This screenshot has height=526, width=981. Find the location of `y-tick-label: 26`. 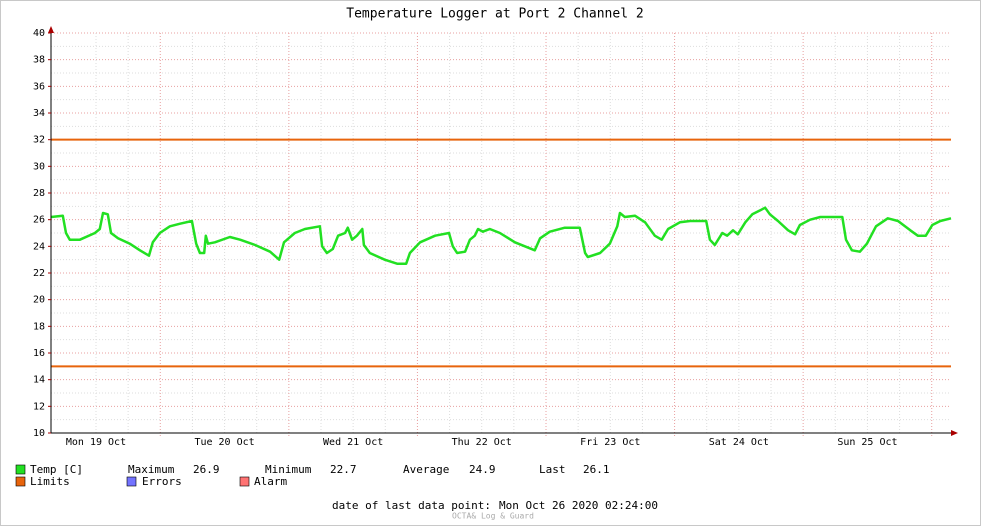

y-tick-label: 26 is located at coordinates (39, 220).